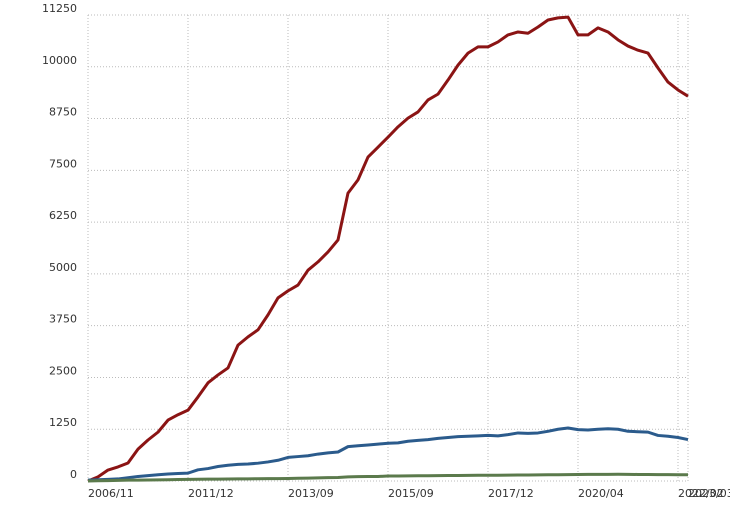  I want to click on y-tick-label: 2500, so click(63, 370).